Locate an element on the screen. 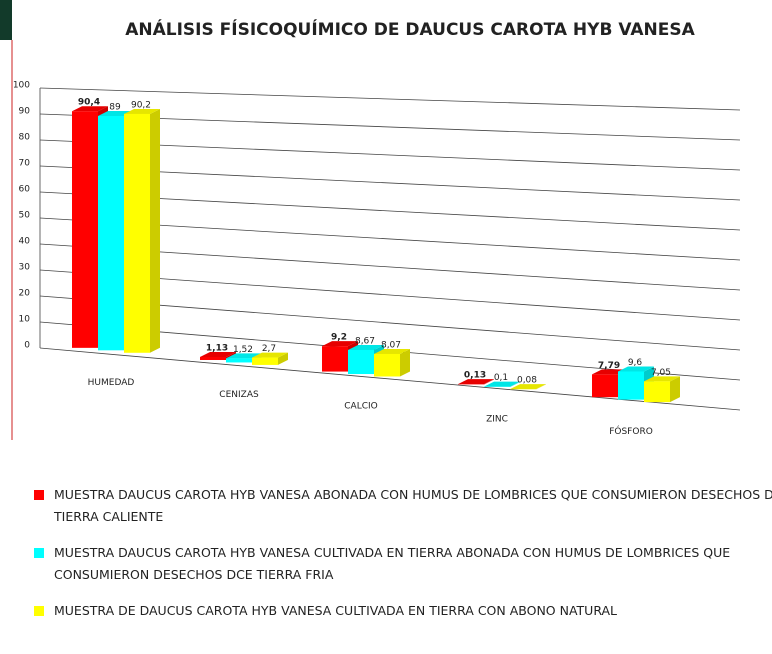 This screenshot has height=654, width=772. y-tick-label: 10 is located at coordinates (25, 320).